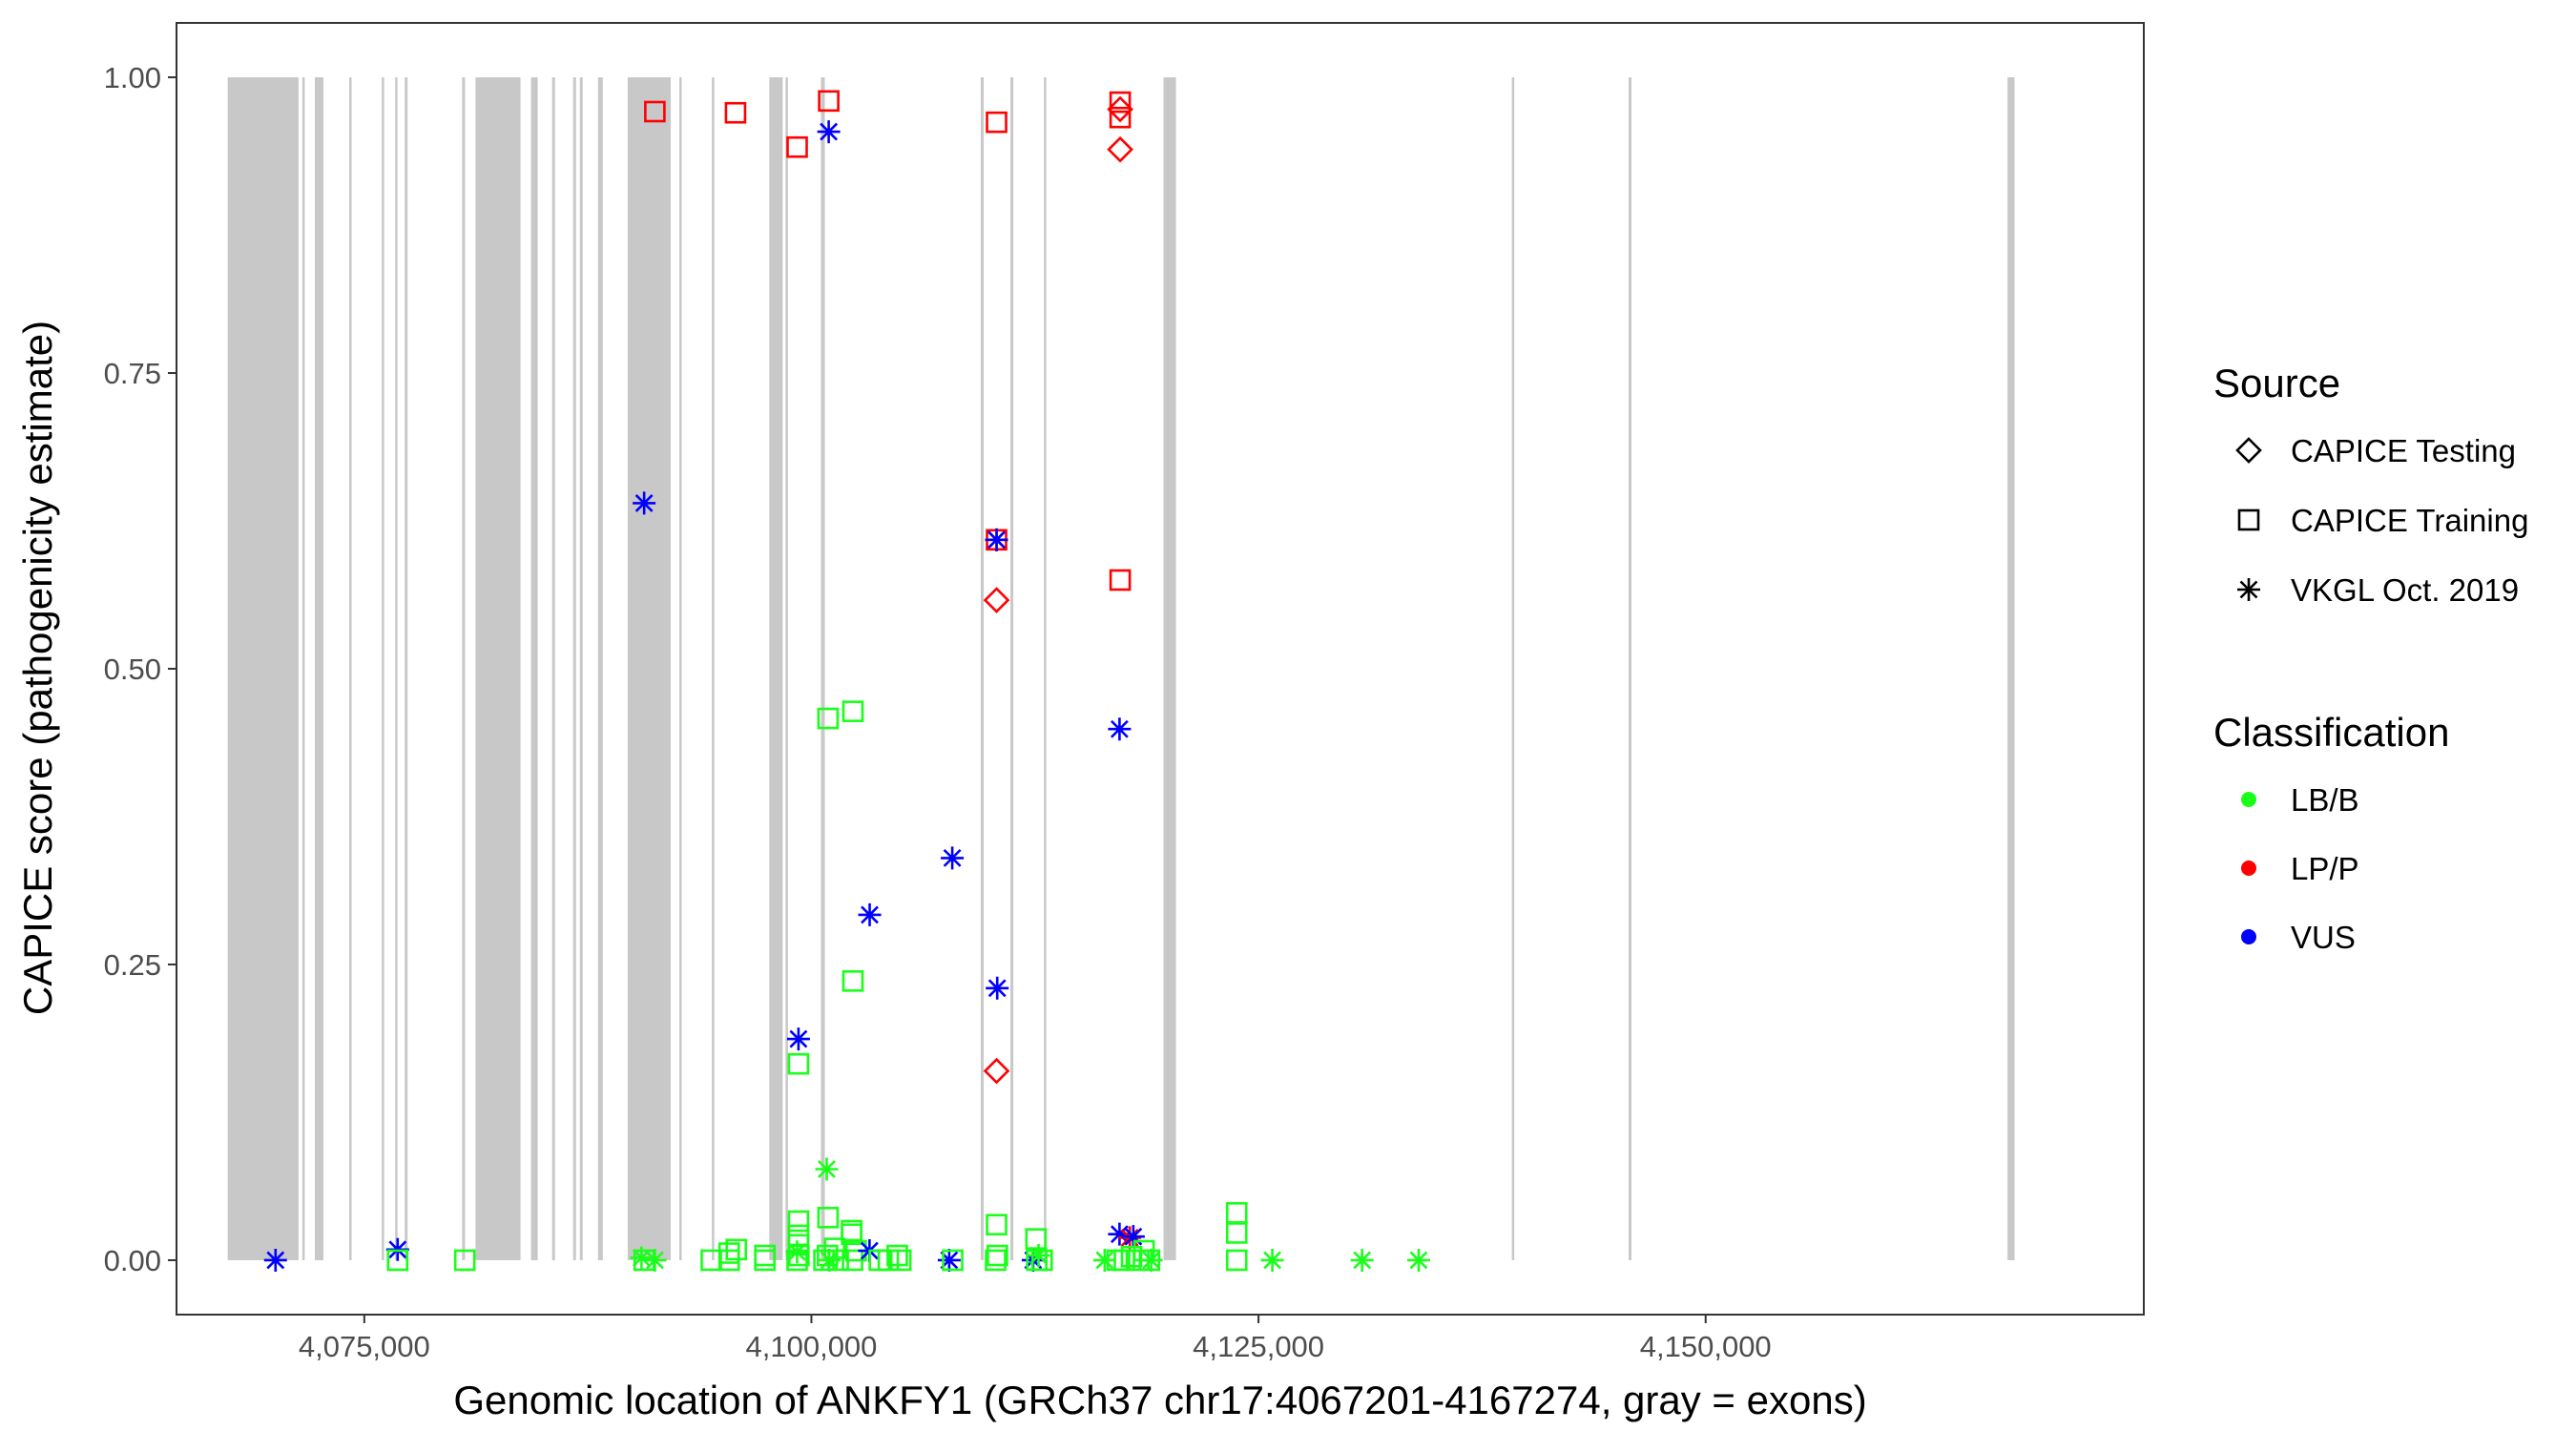 Image resolution: width=2576 pixels, height=1431 pixels. What do you see at coordinates (2331, 732) in the screenshot?
I see `legend-classification-title: Classification` at bounding box center [2331, 732].